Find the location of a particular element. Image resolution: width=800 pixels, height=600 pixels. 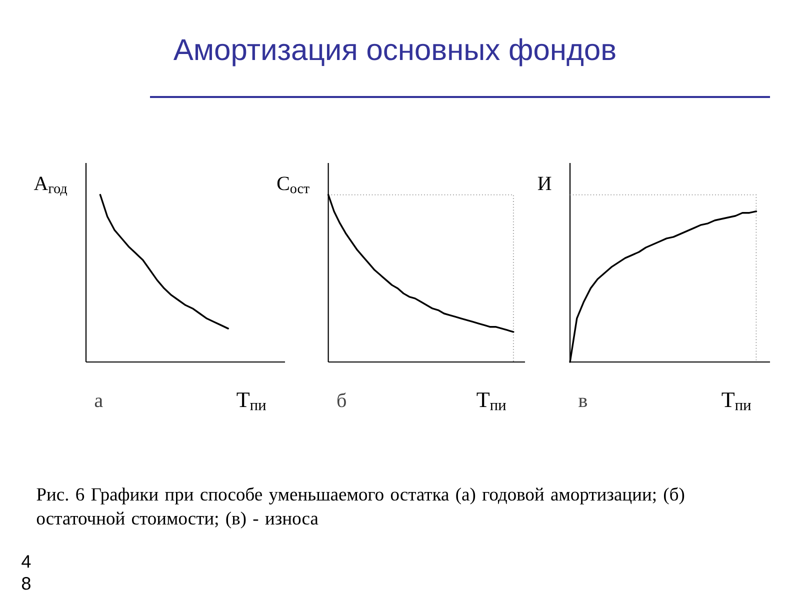

y-axis-title: И is located at coordinates (545, 183).